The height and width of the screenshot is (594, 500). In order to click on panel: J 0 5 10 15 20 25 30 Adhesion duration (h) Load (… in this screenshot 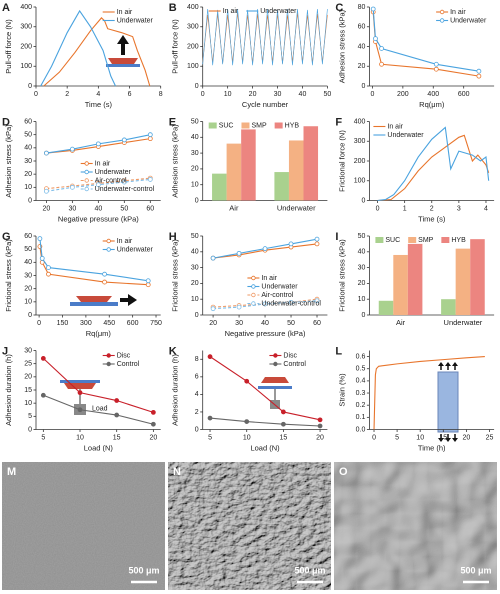, I will do `click(81, 398)`.